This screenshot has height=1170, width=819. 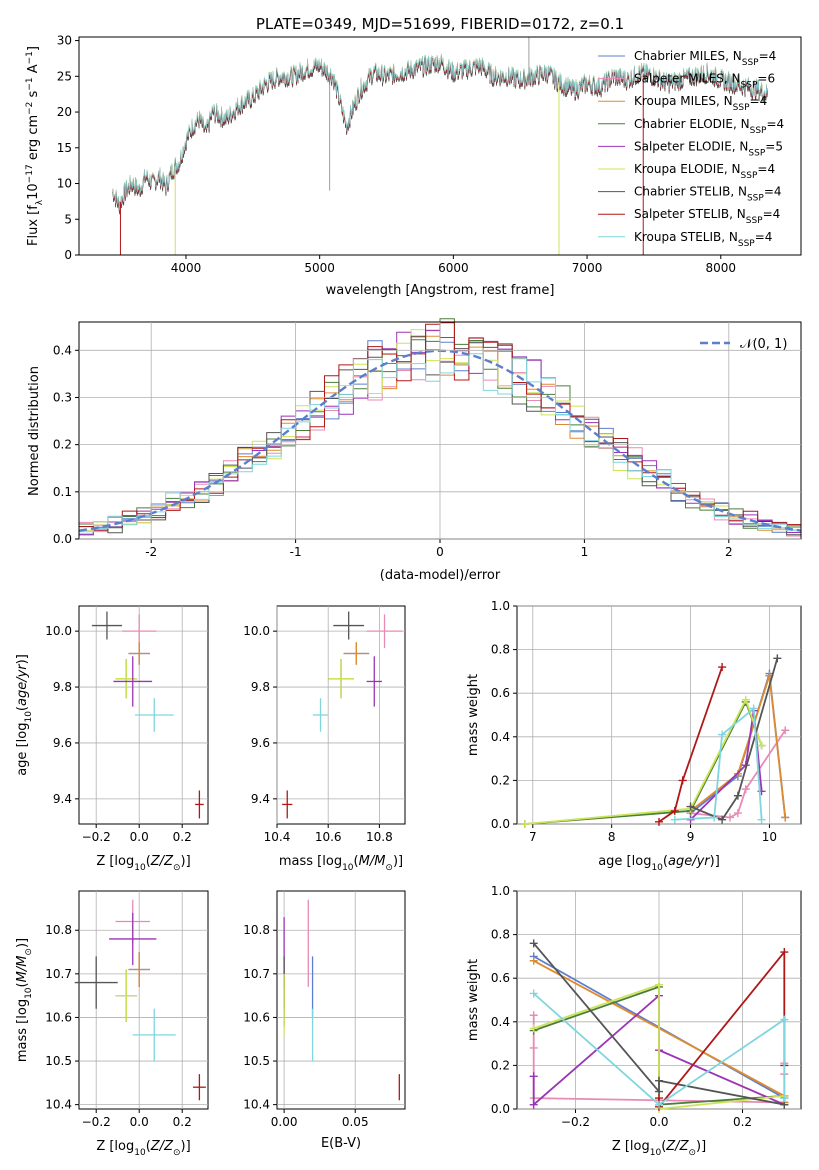 What do you see at coordinates (355, 1122) in the screenshot?
I see `x-tick-label: 0.05` at bounding box center [355, 1122].